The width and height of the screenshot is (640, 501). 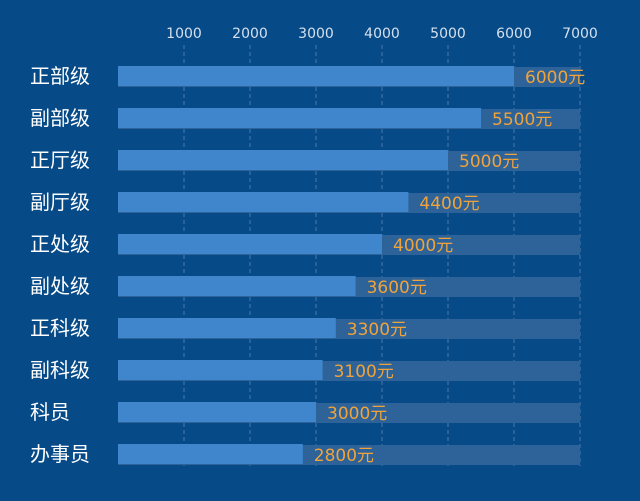 What do you see at coordinates (423, 246) in the screenshot?
I see `data-label-5: 4000元` at bounding box center [423, 246].